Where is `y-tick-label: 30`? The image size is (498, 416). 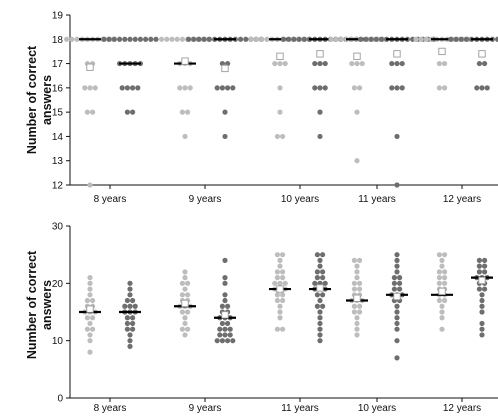
y-tick-label: 30 is located at coordinates (58, 227).